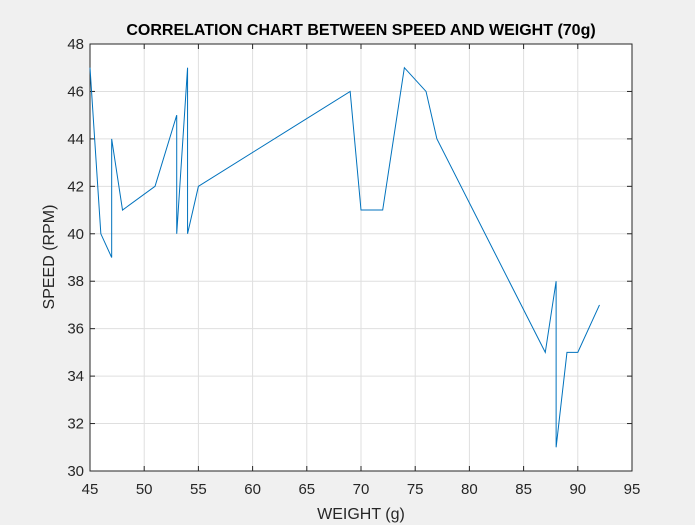 The height and width of the screenshot is (525, 695). I want to click on y-tick-label: 40, so click(75, 234).